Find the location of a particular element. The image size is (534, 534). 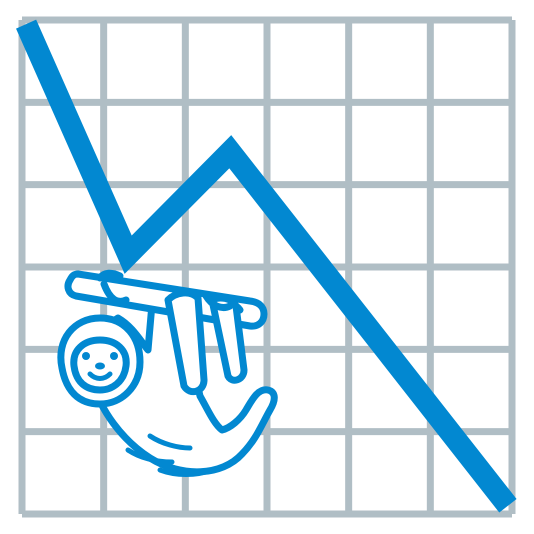

sloth-front-arm is located at coordinates (186, 342).